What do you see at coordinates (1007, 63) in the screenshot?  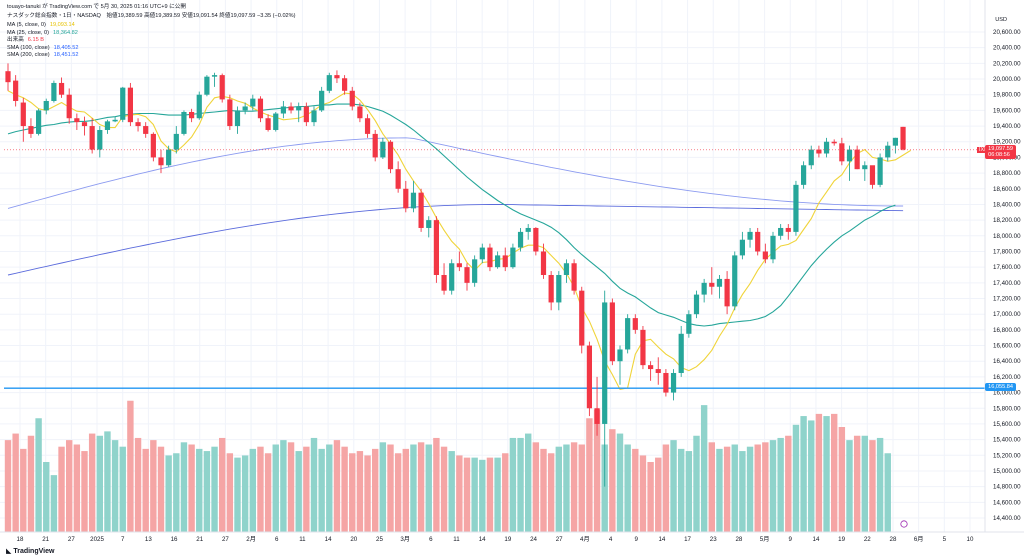 I see `price-tick-label: 20,200.00` at bounding box center [1007, 63].